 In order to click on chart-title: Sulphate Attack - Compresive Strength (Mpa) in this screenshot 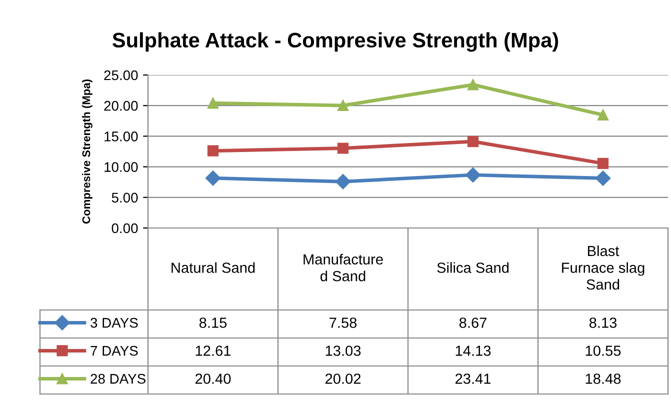, I will do `click(335, 42)`.